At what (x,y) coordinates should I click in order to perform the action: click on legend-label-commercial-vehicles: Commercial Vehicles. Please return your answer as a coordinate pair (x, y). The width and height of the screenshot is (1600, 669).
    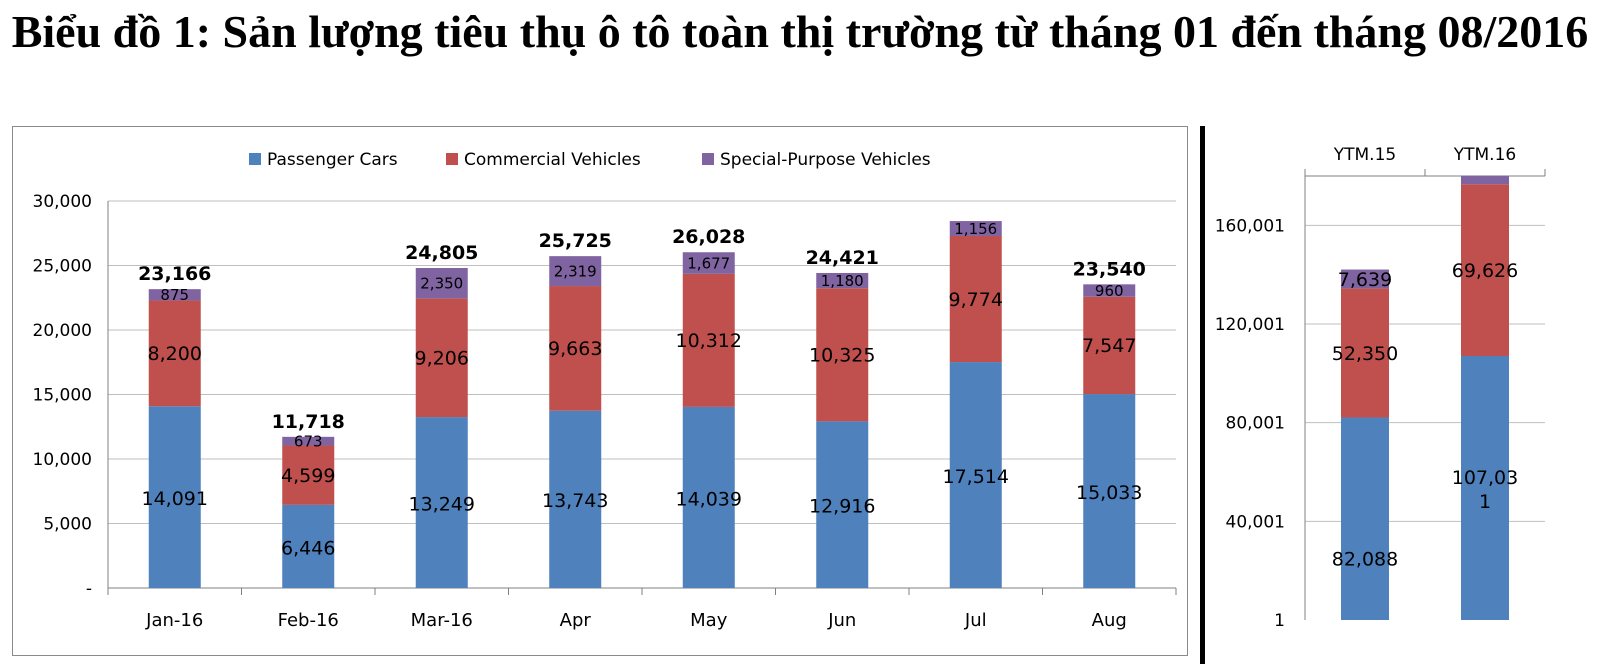
    Looking at the image, I should click on (552, 160).